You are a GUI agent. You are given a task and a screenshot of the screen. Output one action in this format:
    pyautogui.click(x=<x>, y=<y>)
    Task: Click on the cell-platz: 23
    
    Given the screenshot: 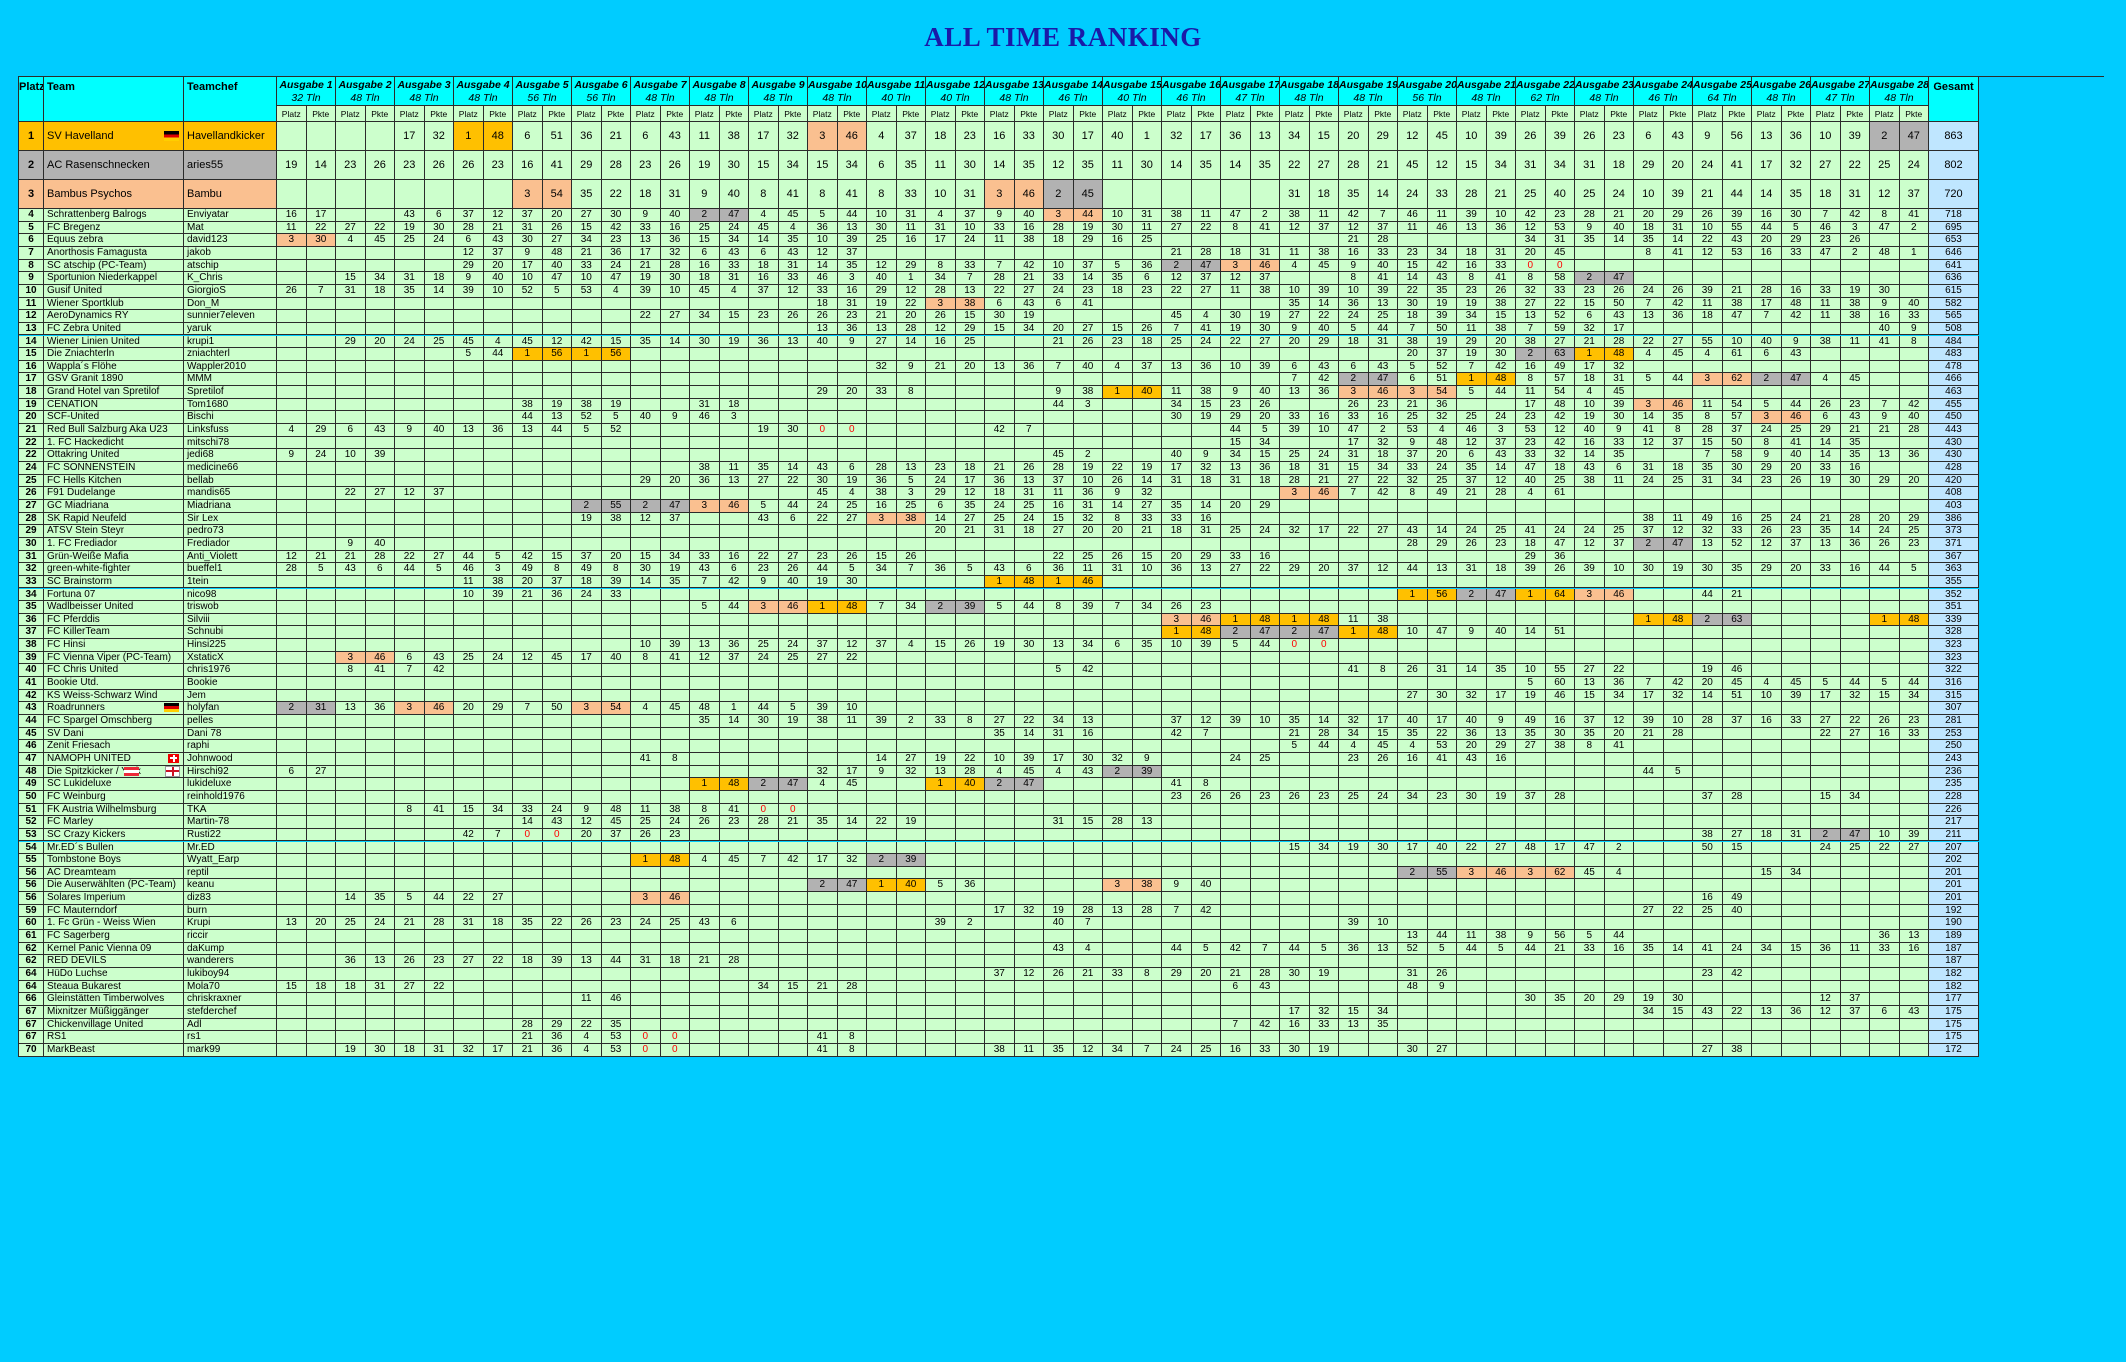 What is the action you would take?
    pyautogui.click(x=351, y=165)
    